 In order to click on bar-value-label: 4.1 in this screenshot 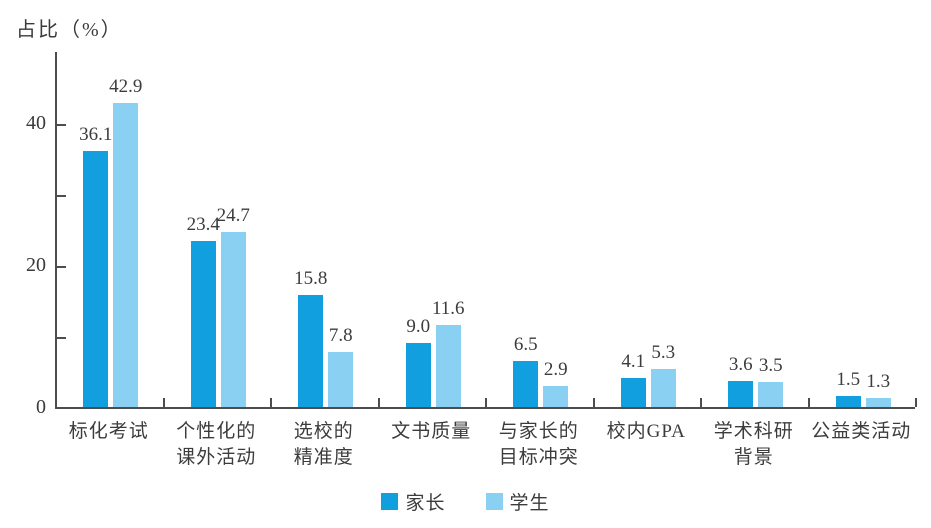, I will do `click(633, 361)`.